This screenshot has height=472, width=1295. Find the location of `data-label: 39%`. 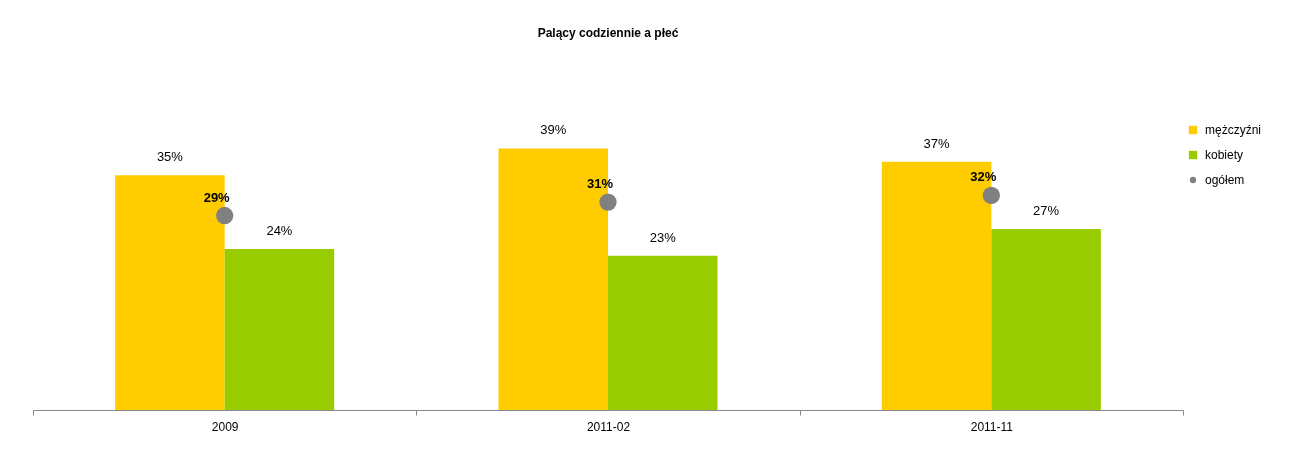

data-label: 39% is located at coordinates (553, 130).